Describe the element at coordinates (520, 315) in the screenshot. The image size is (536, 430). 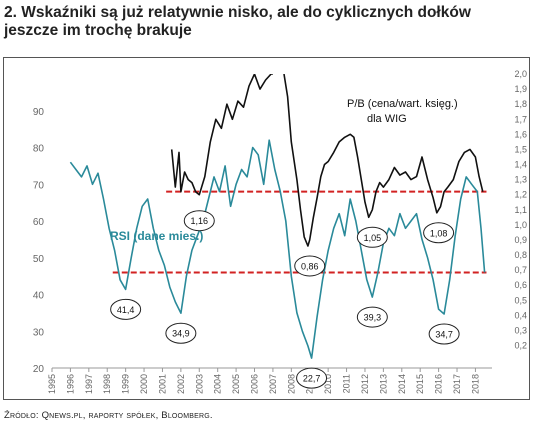
I see `y-right-tick-label: 0,4` at that location.